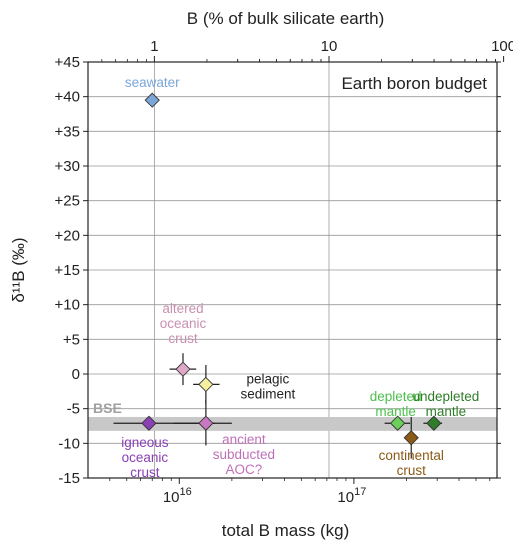 The image size is (513, 550). Describe the element at coordinates (71, 339) in the screenshot. I see `y-tick-label: +5` at that location.